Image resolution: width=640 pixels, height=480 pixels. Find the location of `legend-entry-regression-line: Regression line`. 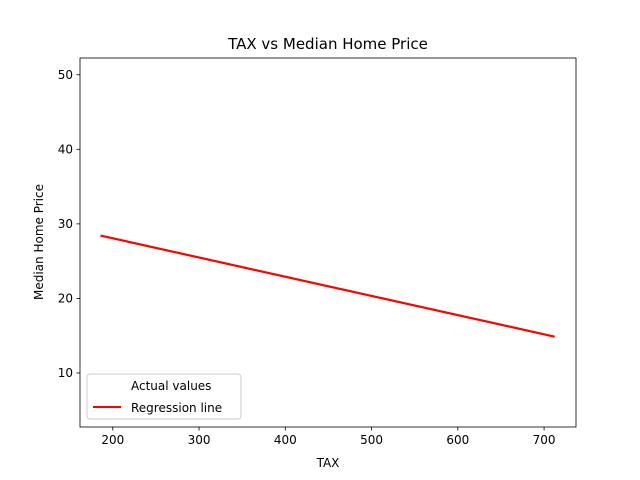

legend-entry-regression-line: Regression line is located at coordinates (176, 408).